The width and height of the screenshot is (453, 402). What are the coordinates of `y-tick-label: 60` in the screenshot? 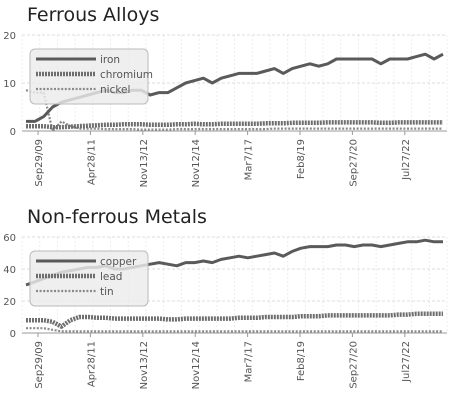 It's located at (9, 238).